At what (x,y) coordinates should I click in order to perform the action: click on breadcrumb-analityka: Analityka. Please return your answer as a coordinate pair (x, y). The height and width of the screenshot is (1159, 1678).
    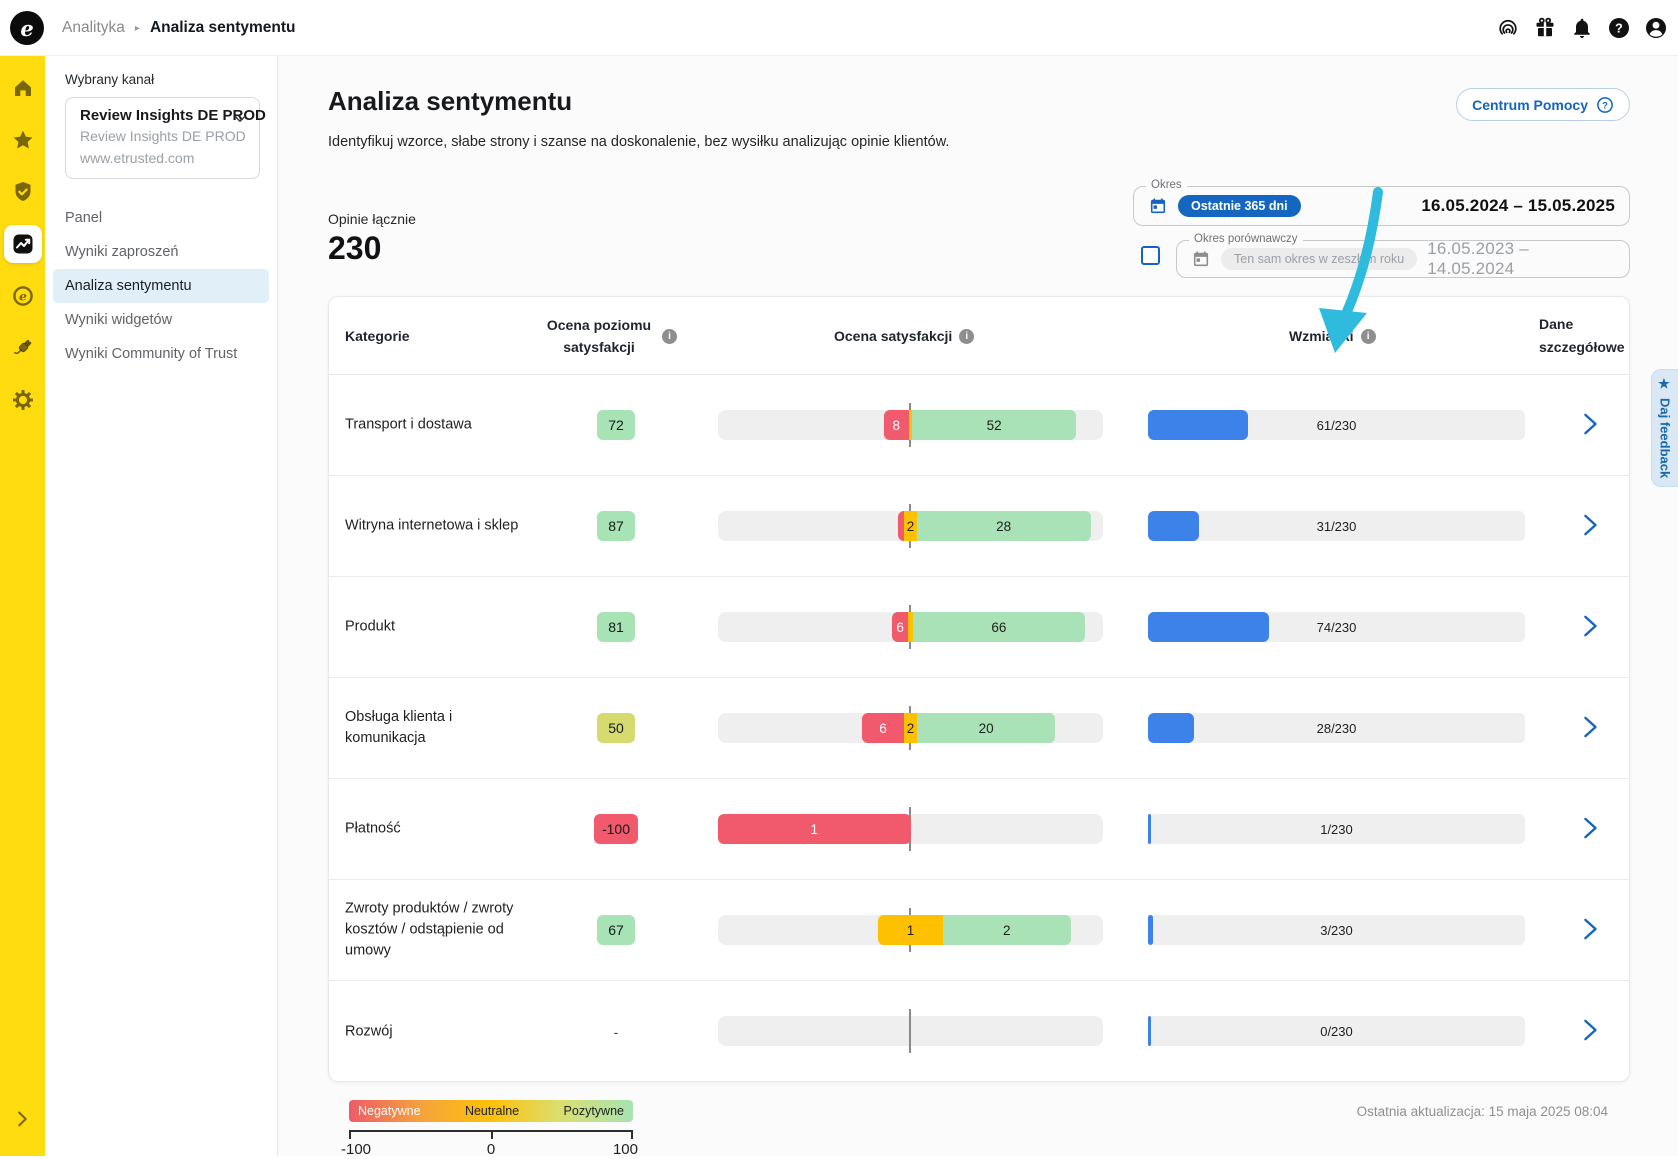
    Looking at the image, I should click on (93, 27).